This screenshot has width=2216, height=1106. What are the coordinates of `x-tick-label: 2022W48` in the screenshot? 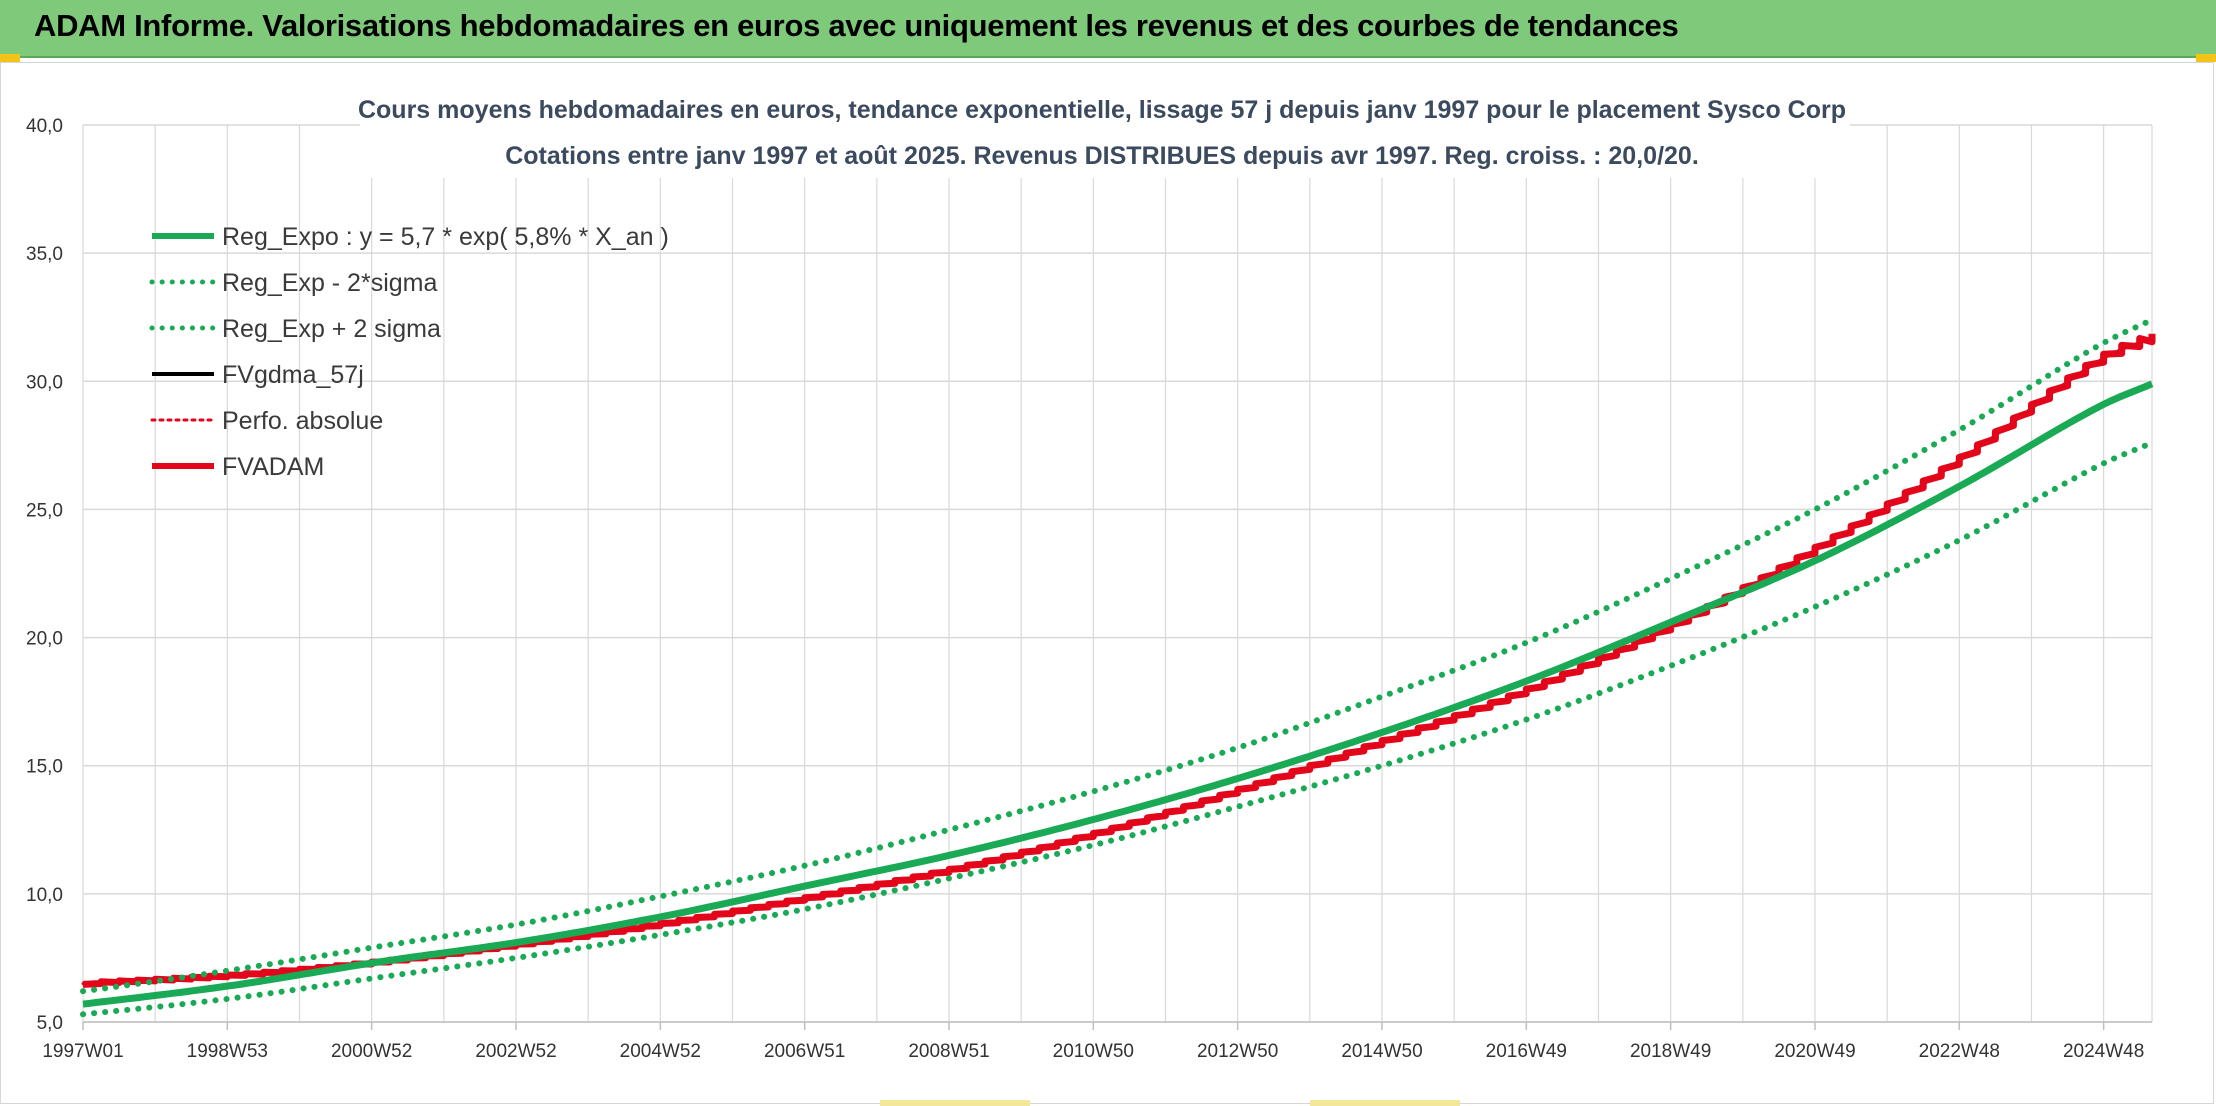 It's located at (1959, 1051).